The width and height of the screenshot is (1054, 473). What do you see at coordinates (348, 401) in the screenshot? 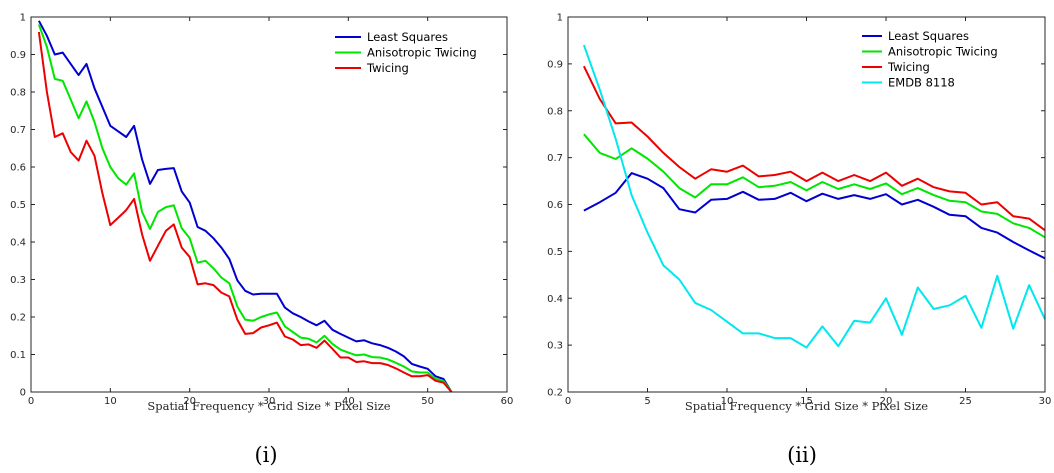
I see `x-tick-label: 40` at bounding box center [348, 401].